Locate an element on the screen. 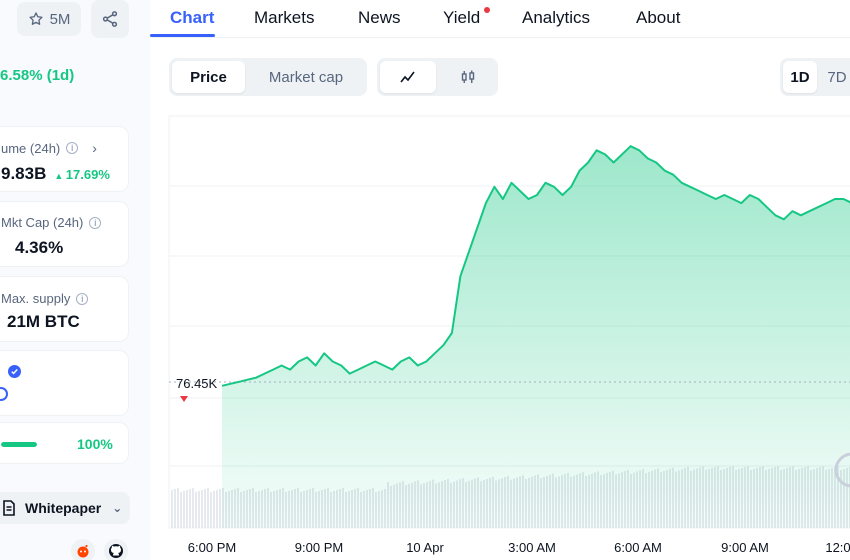 The height and width of the screenshot is (560, 850). volume-label: ume (24h) is located at coordinates (31, 148).